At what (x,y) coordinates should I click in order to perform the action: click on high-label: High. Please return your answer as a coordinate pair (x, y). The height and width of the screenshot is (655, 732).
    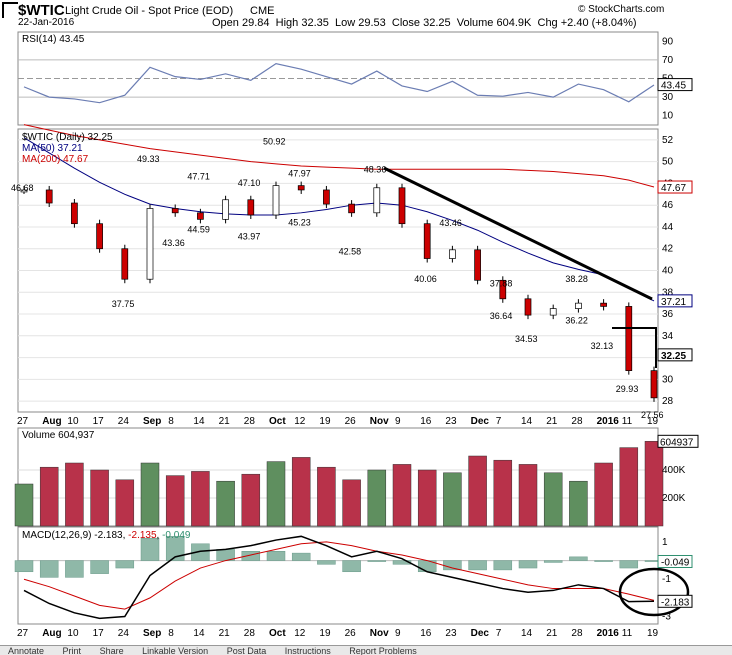
    Looking at the image, I should click on (287, 23).